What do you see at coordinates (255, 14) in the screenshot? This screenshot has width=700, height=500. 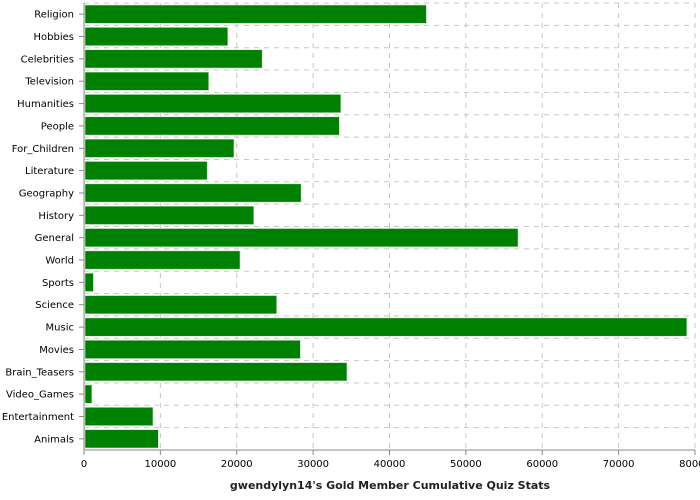 I see `bar-religion` at bounding box center [255, 14].